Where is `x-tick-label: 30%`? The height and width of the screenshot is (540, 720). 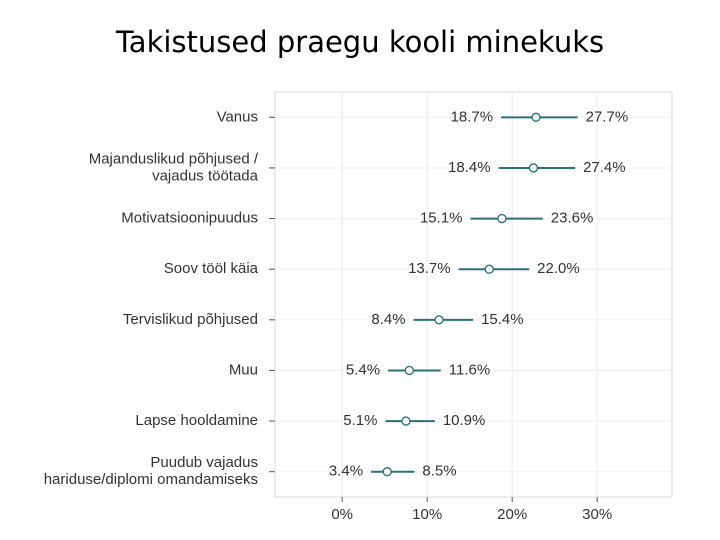 x-tick-label: 30% is located at coordinates (597, 514).